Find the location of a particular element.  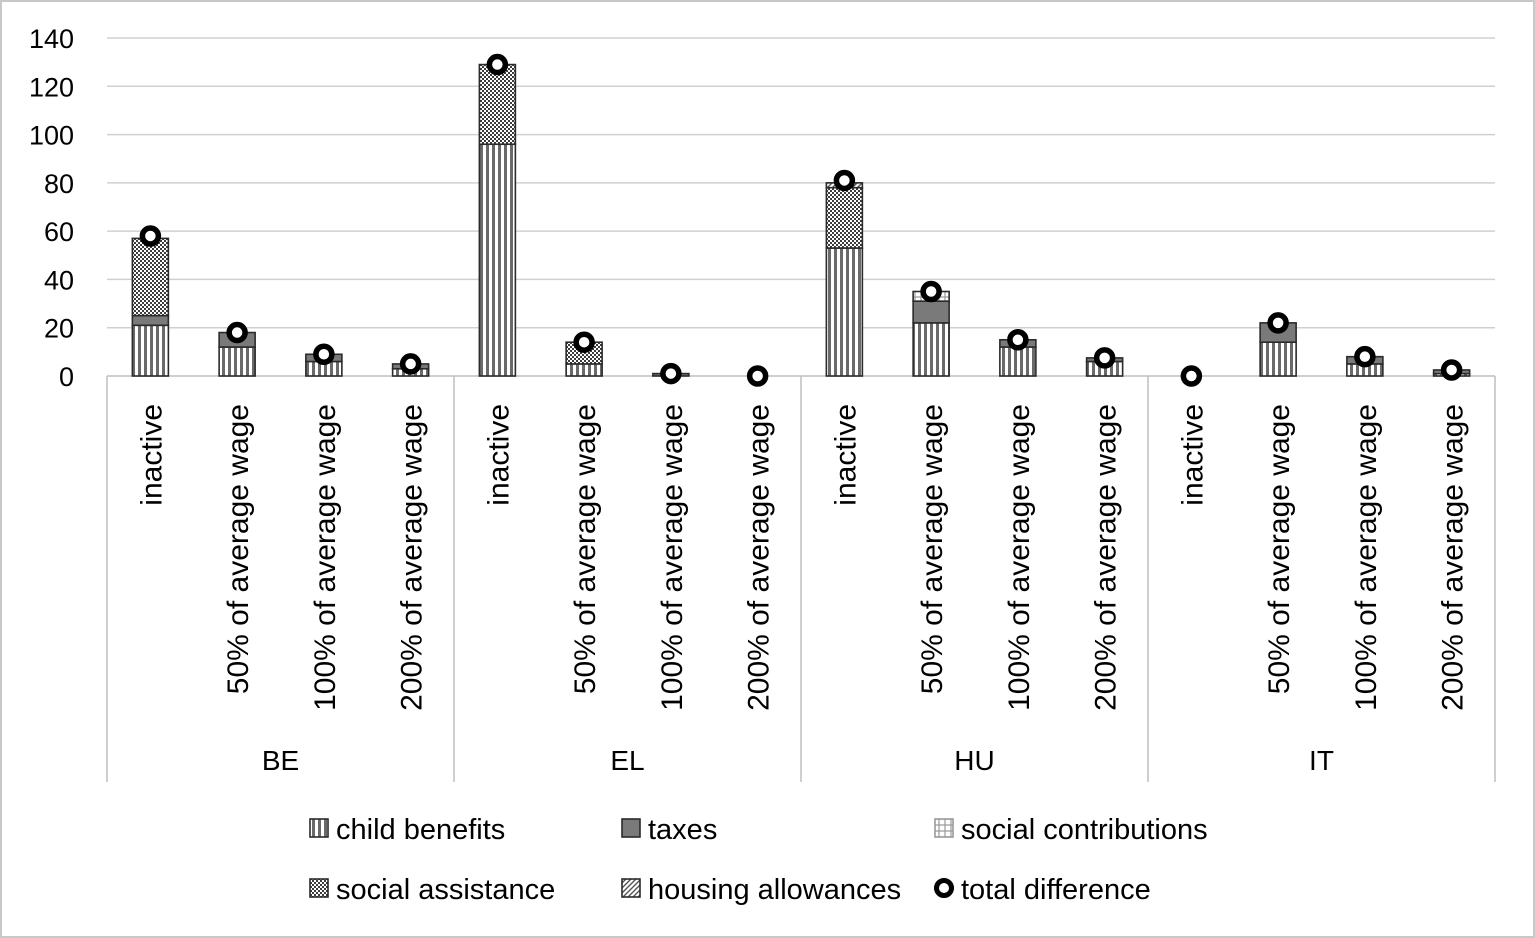

bar-hu-inactive-social-assistance is located at coordinates (844, 217).